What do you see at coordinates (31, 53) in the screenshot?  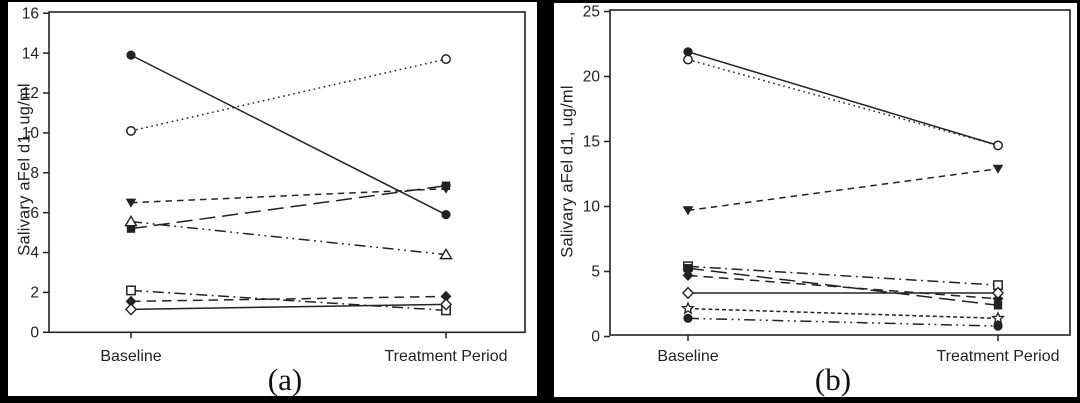 I see `y-axis-tick-label: 14` at bounding box center [31, 53].